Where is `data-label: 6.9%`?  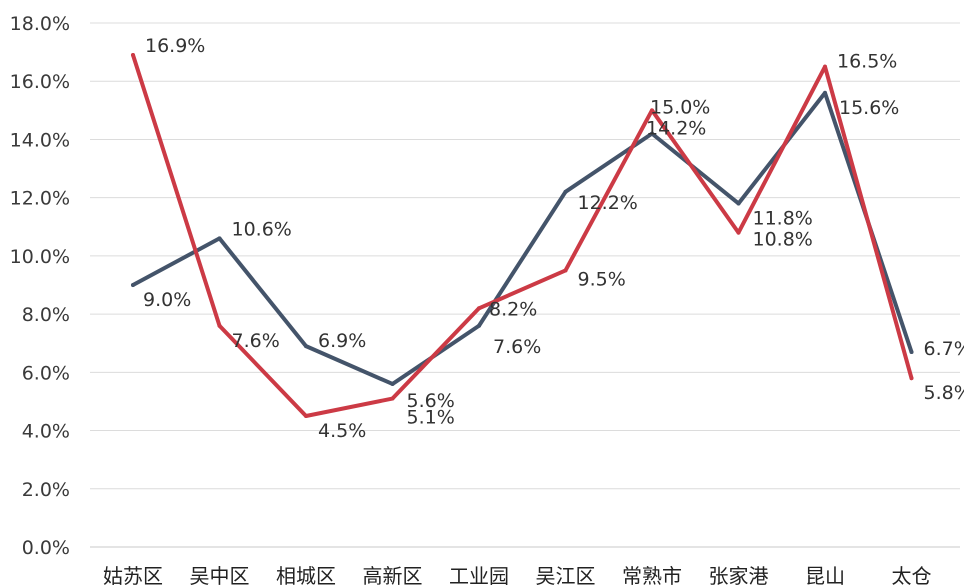
data-label: 6.9% is located at coordinates (342, 341).